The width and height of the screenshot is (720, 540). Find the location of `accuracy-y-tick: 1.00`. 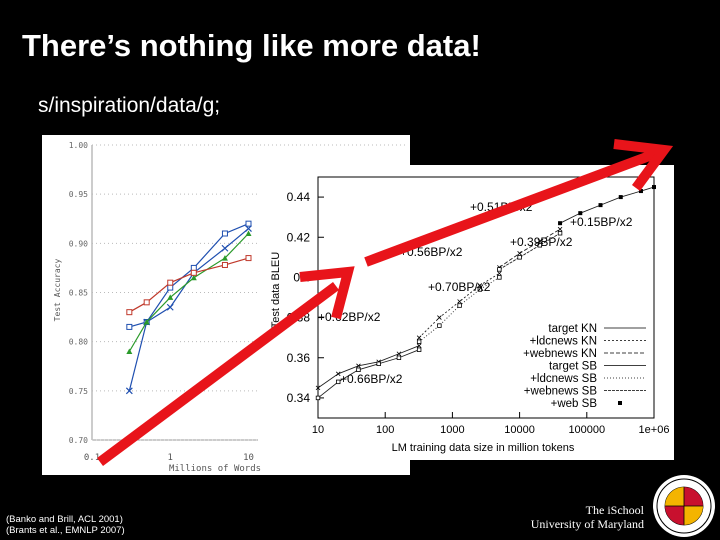

accuracy-y-tick: 1.00 is located at coordinates (78, 145).